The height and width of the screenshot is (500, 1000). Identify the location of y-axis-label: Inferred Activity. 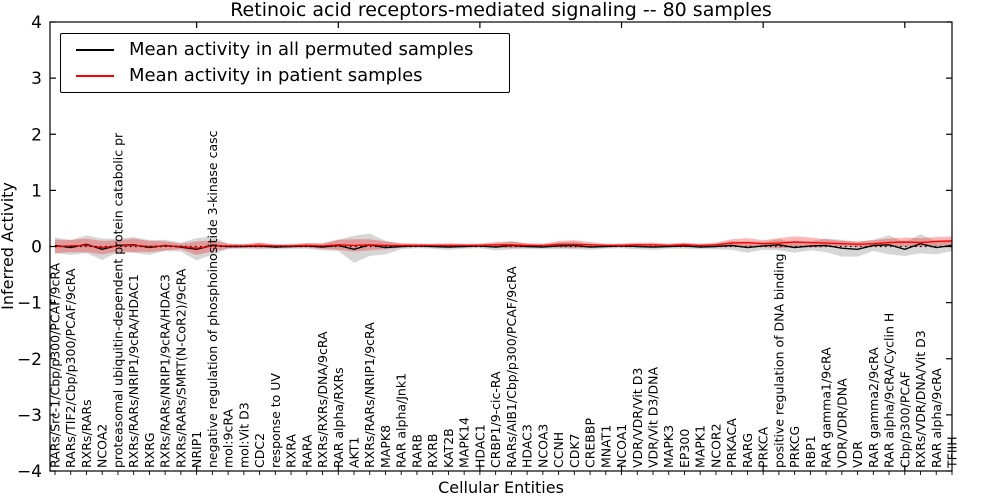
(8, 246).